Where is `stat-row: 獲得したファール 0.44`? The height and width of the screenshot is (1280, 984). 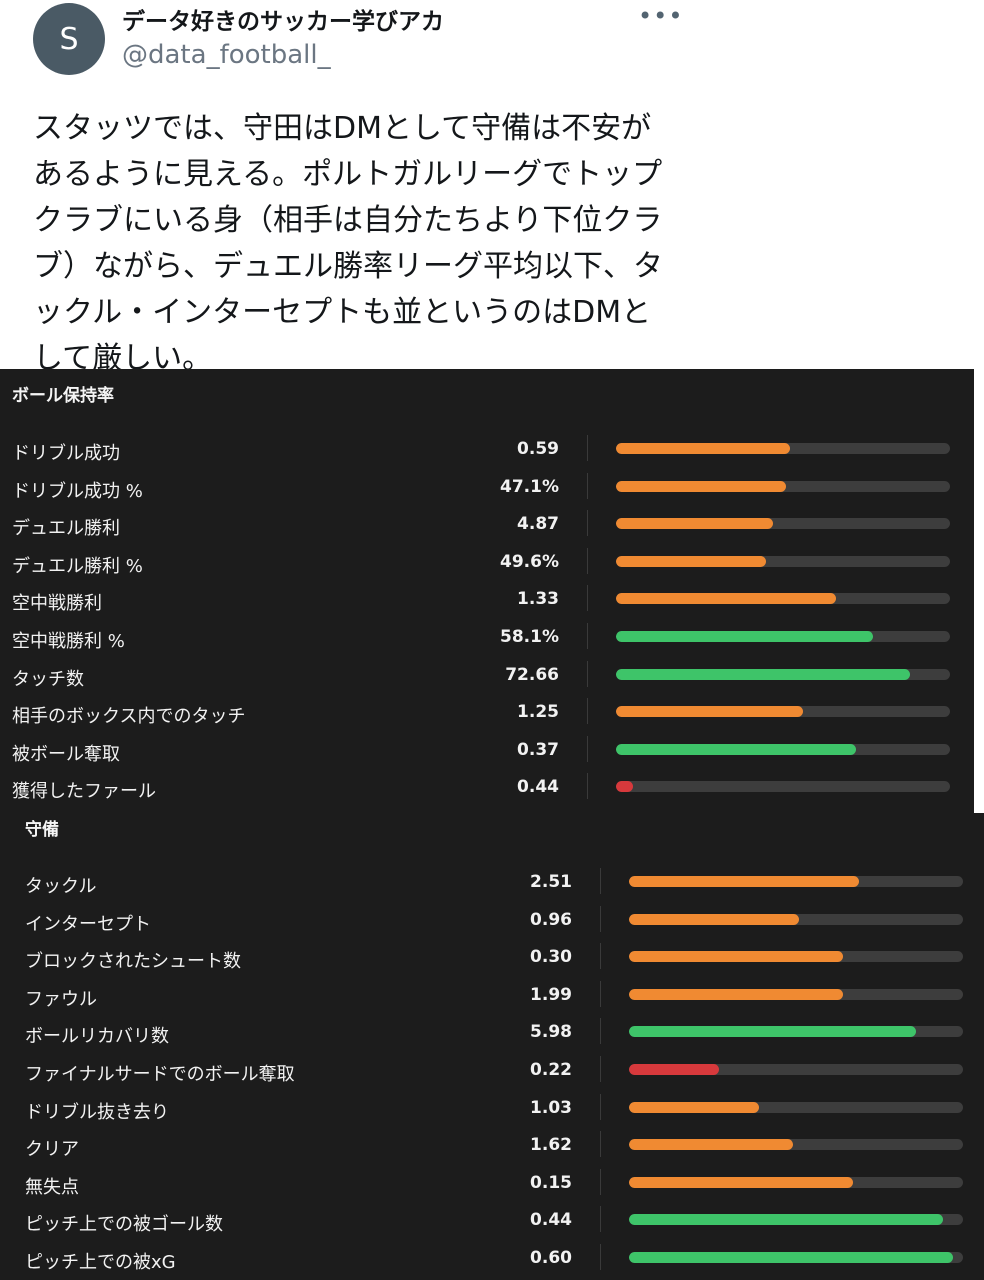
stat-row: 獲得したファール 0.44 is located at coordinates (481, 788).